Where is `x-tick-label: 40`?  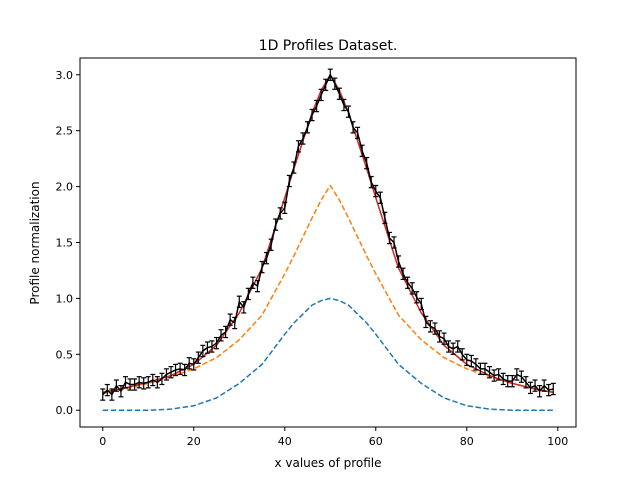 x-tick-label: 40 is located at coordinates (285, 441).